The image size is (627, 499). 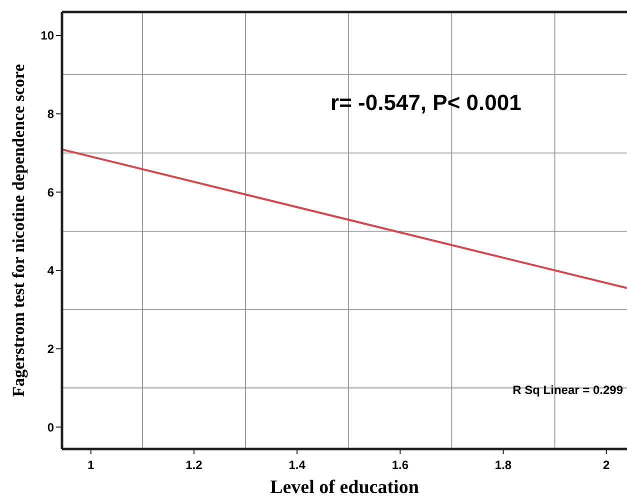 What do you see at coordinates (194, 465) in the screenshot?
I see `x-tick-label: 1.2` at bounding box center [194, 465].